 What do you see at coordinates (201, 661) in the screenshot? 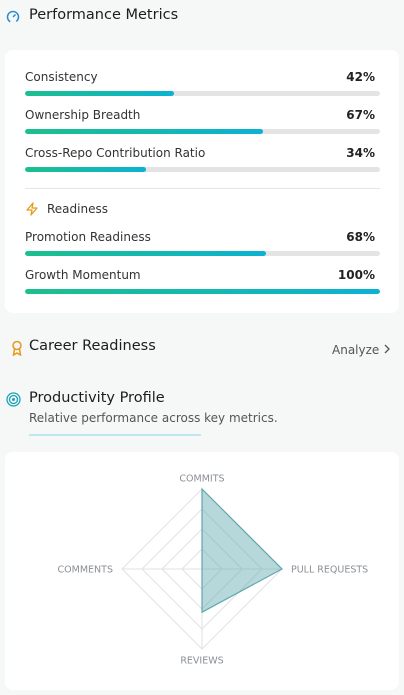
I see `axis-label: REVIEWS` at bounding box center [201, 661].